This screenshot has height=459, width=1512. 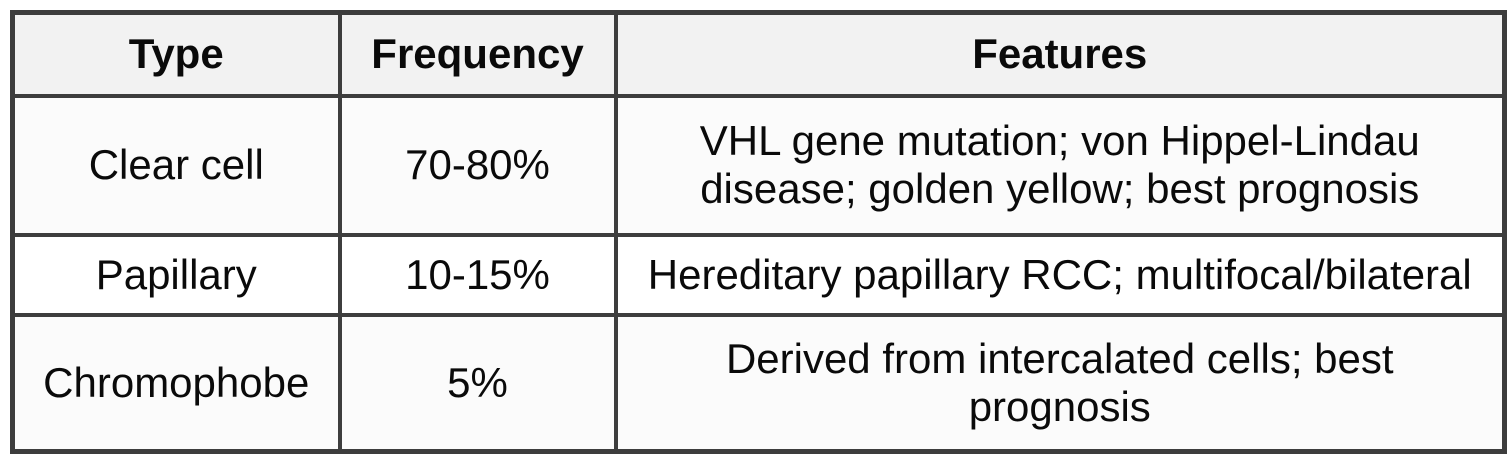 What do you see at coordinates (1060, 54) in the screenshot?
I see `column-header-features: Features` at bounding box center [1060, 54].